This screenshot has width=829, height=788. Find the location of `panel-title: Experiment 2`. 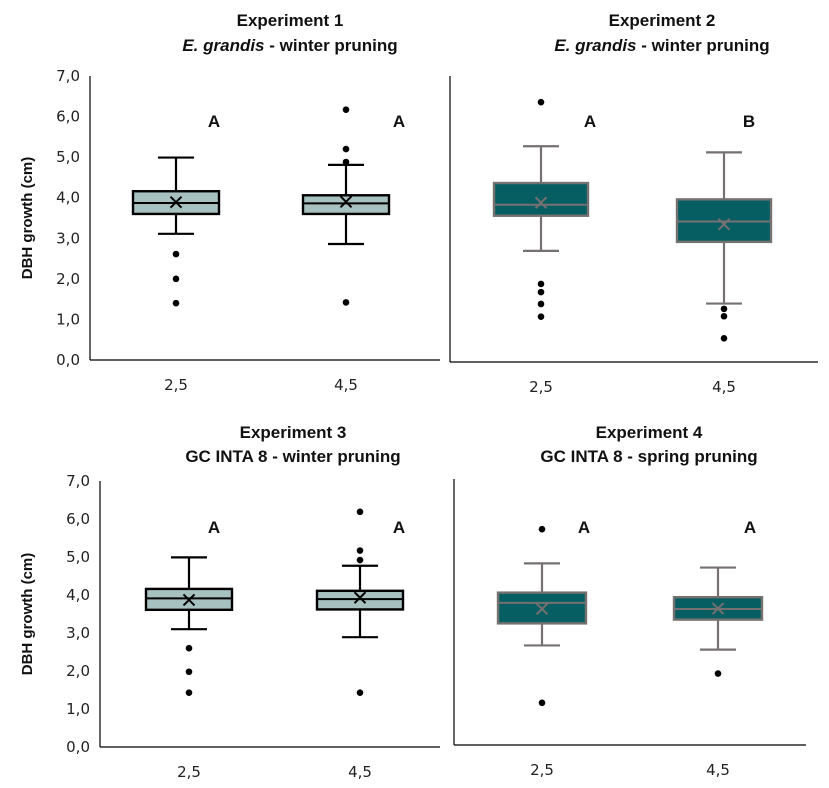

panel-title: Experiment 2 is located at coordinates (662, 20).